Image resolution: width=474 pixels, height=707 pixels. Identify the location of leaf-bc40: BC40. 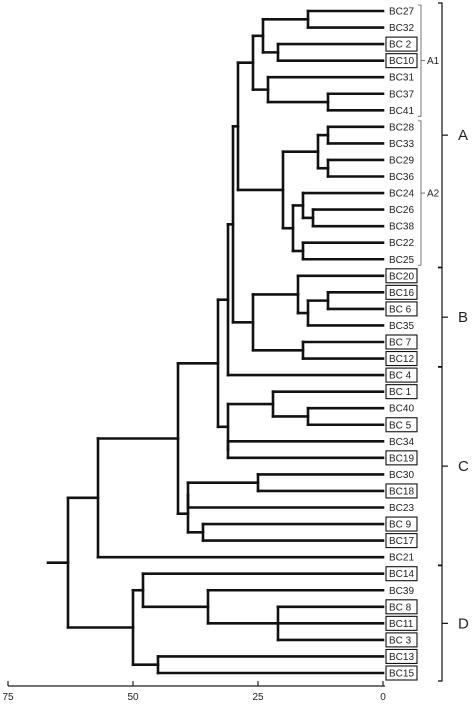
(401, 409).